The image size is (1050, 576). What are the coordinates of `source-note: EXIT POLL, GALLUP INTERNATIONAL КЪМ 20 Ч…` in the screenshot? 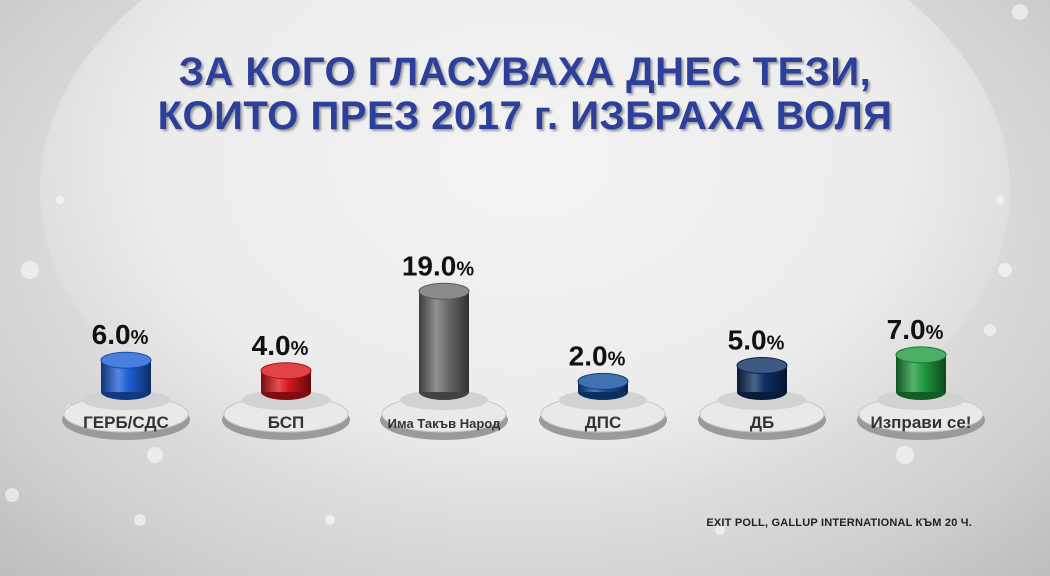 It's located at (839, 523).